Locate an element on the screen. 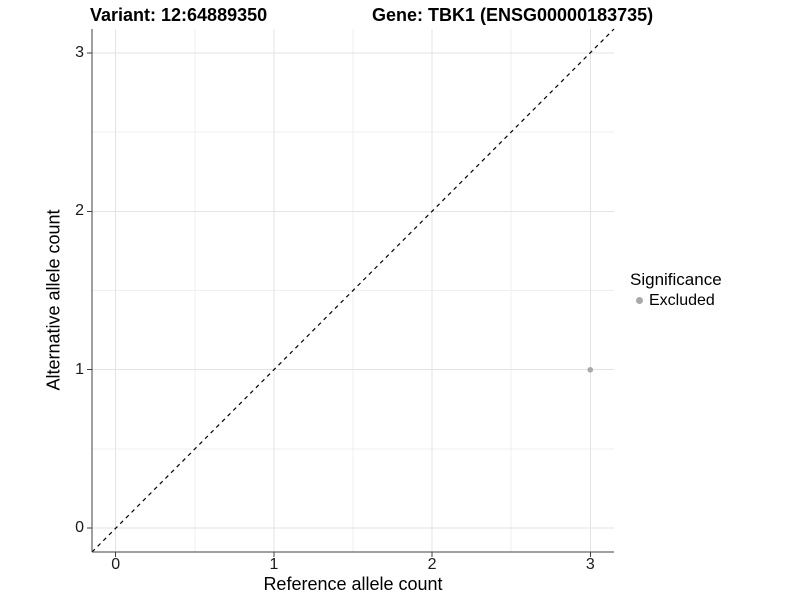 Image resolution: width=800 pixels, height=600 pixels. y-tick-label: 0 is located at coordinates (79, 528).